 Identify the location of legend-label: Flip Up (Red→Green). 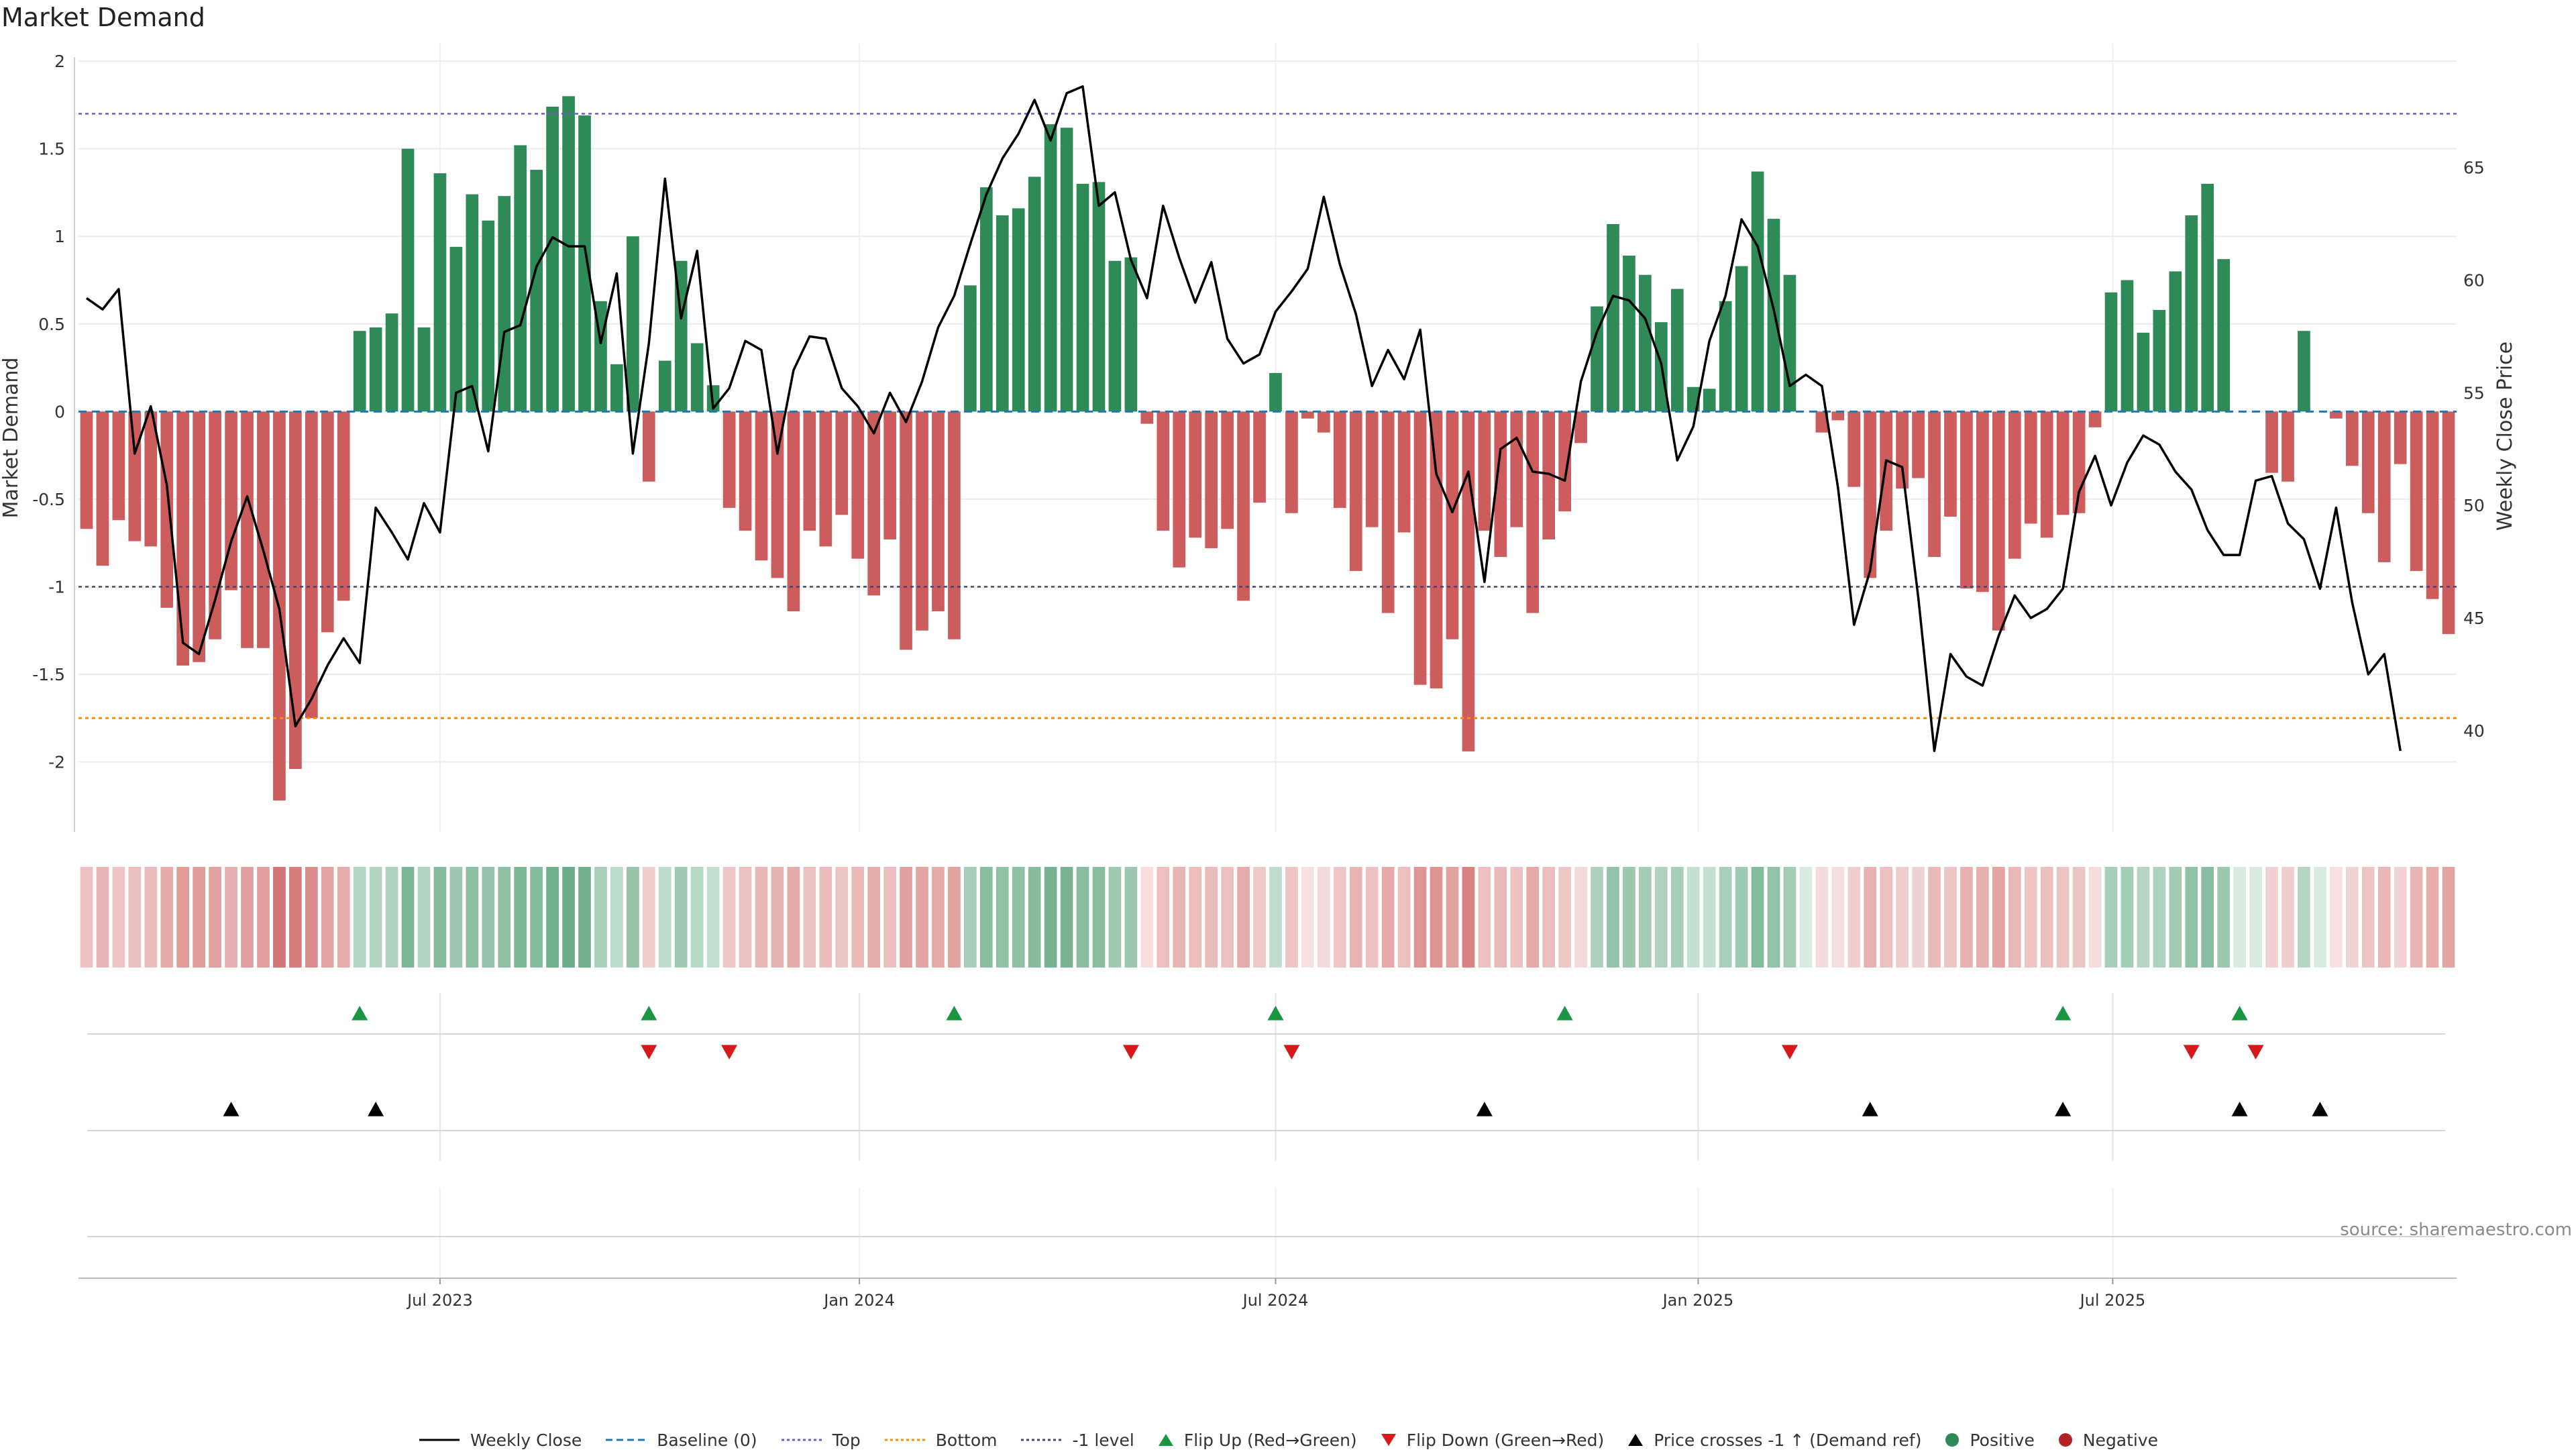
(1270, 1440).